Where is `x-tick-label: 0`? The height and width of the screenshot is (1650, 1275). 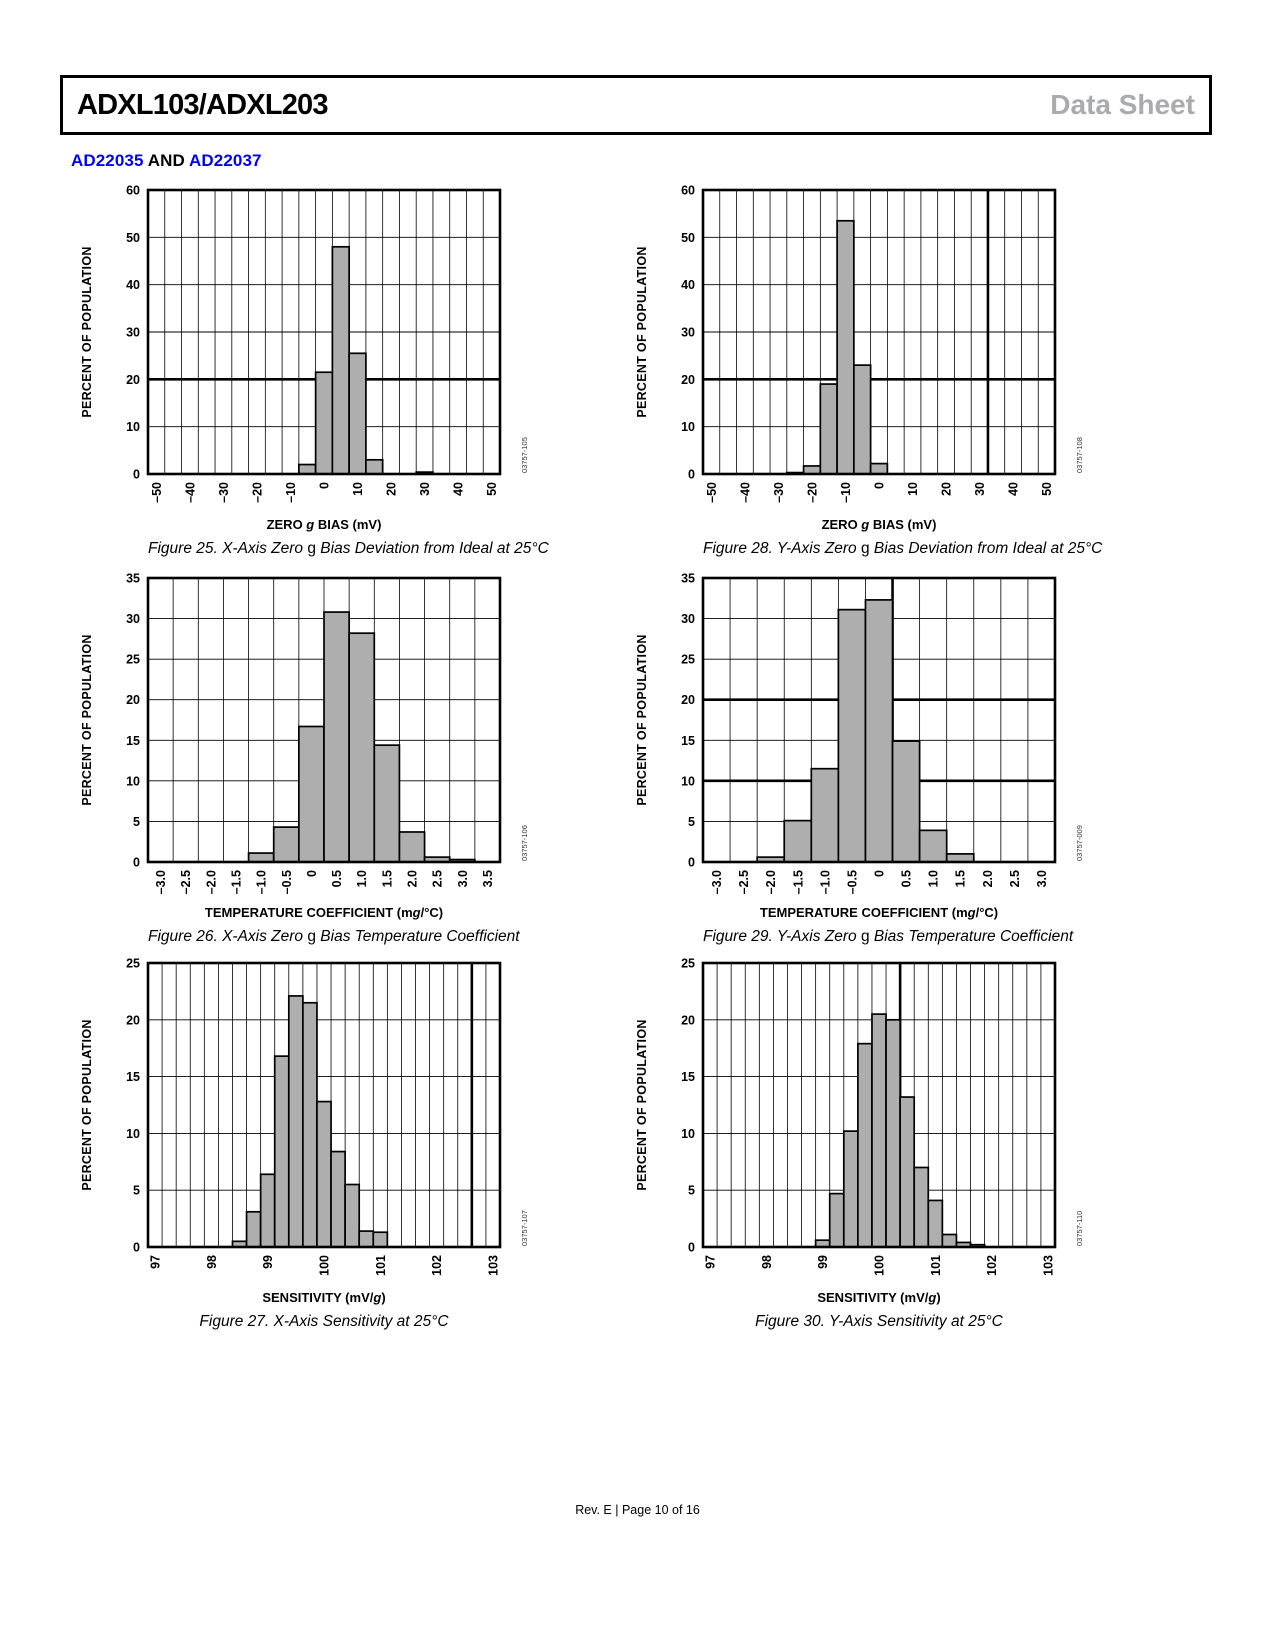 x-tick-label: 0 is located at coordinates (880, 485).